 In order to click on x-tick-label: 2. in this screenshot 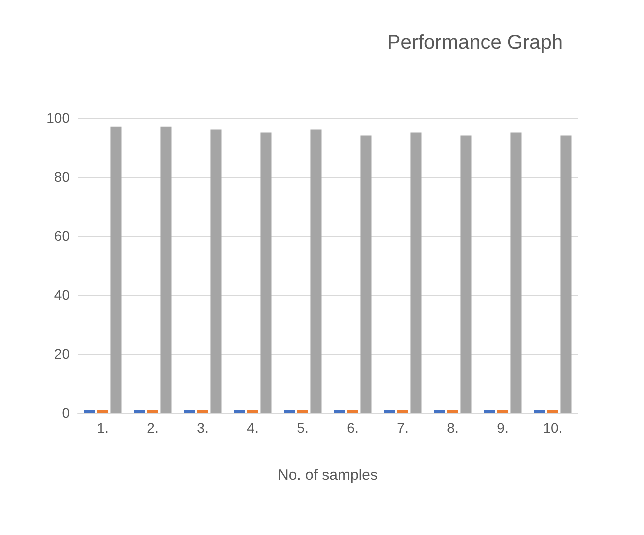, I will do `click(153, 428)`.